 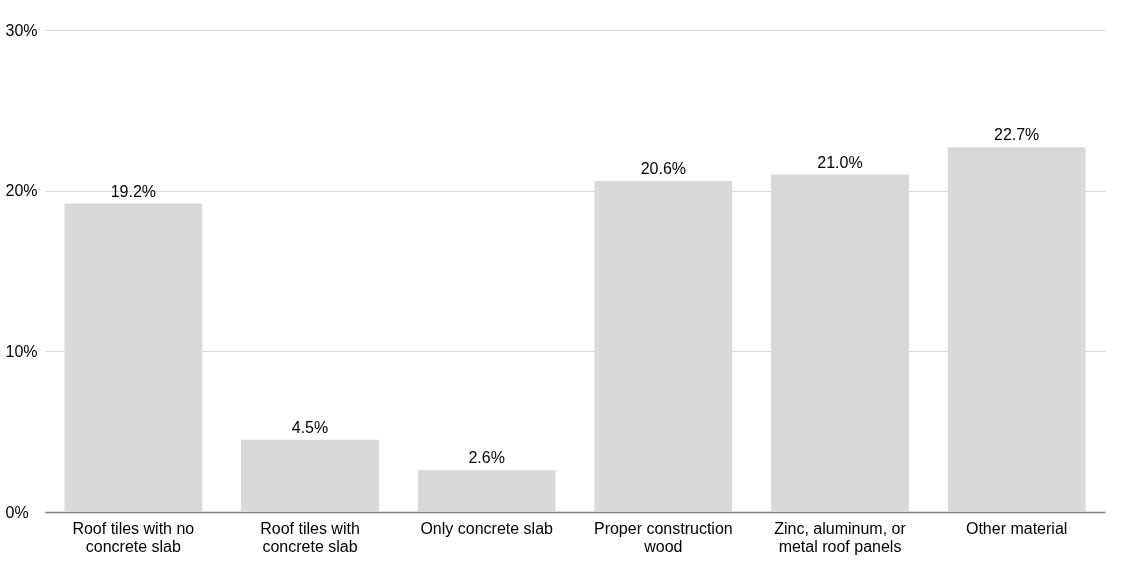 What do you see at coordinates (21, 191) in the screenshot?
I see `y-tick-label: 20%` at bounding box center [21, 191].